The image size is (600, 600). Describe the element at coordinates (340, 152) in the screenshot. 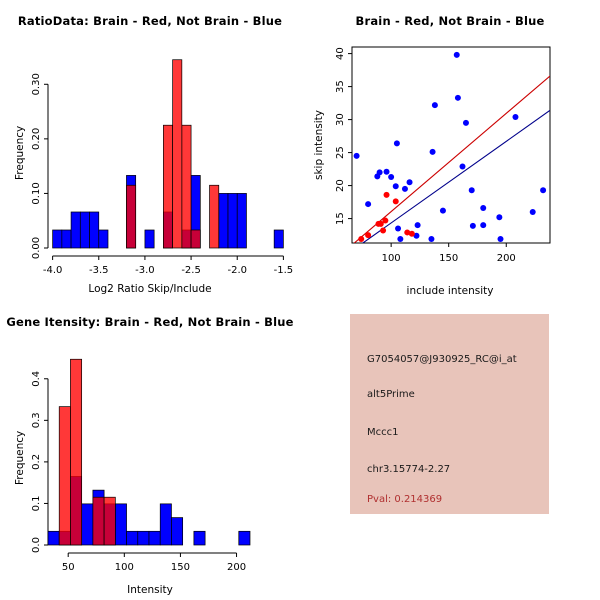

I see `scatter-ytick-label-2: 25` at that location.